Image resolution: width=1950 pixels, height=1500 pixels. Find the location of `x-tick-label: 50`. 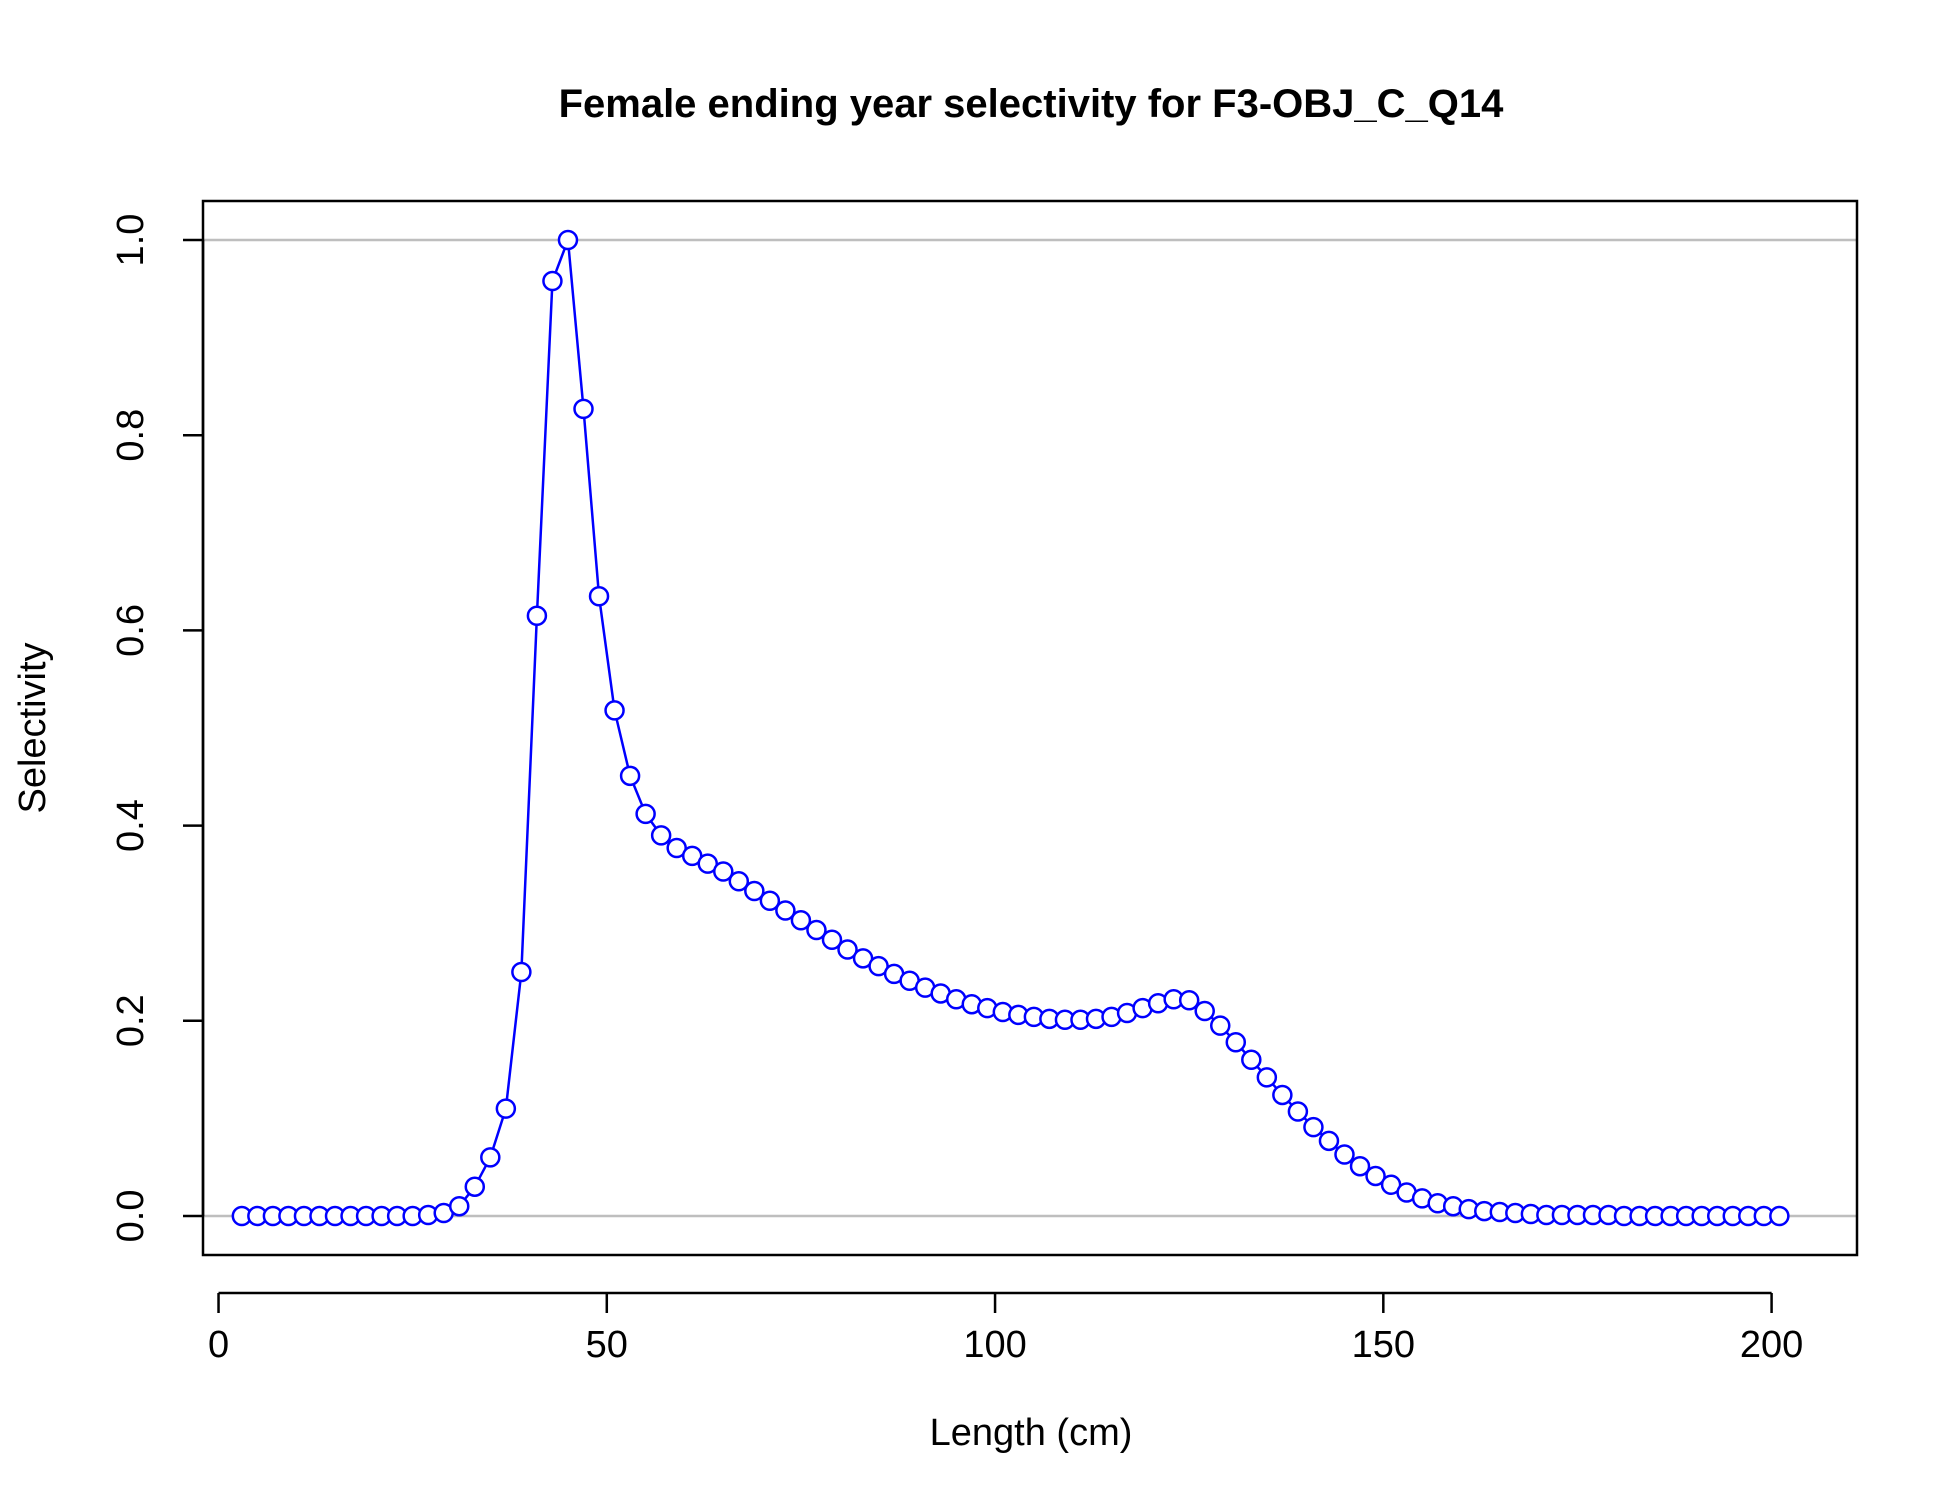

x-tick-label: 50 is located at coordinates (607, 1345).